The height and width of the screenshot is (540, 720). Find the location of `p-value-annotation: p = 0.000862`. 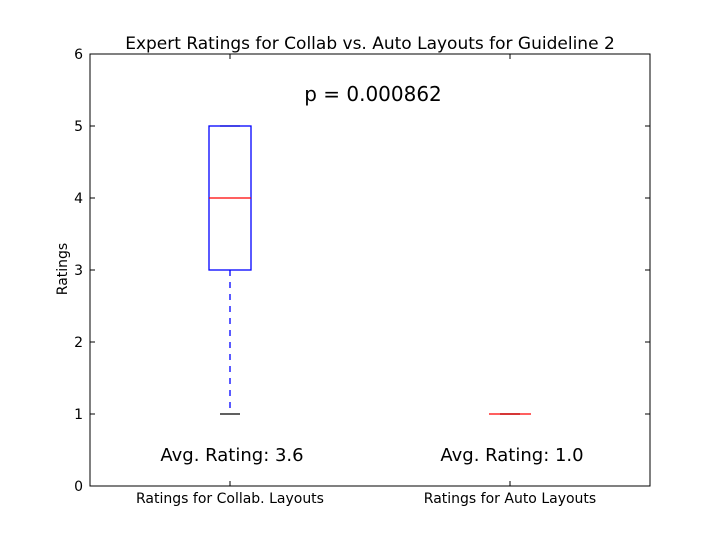

p-value-annotation: p = 0.000862 is located at coordinates (373, 94).